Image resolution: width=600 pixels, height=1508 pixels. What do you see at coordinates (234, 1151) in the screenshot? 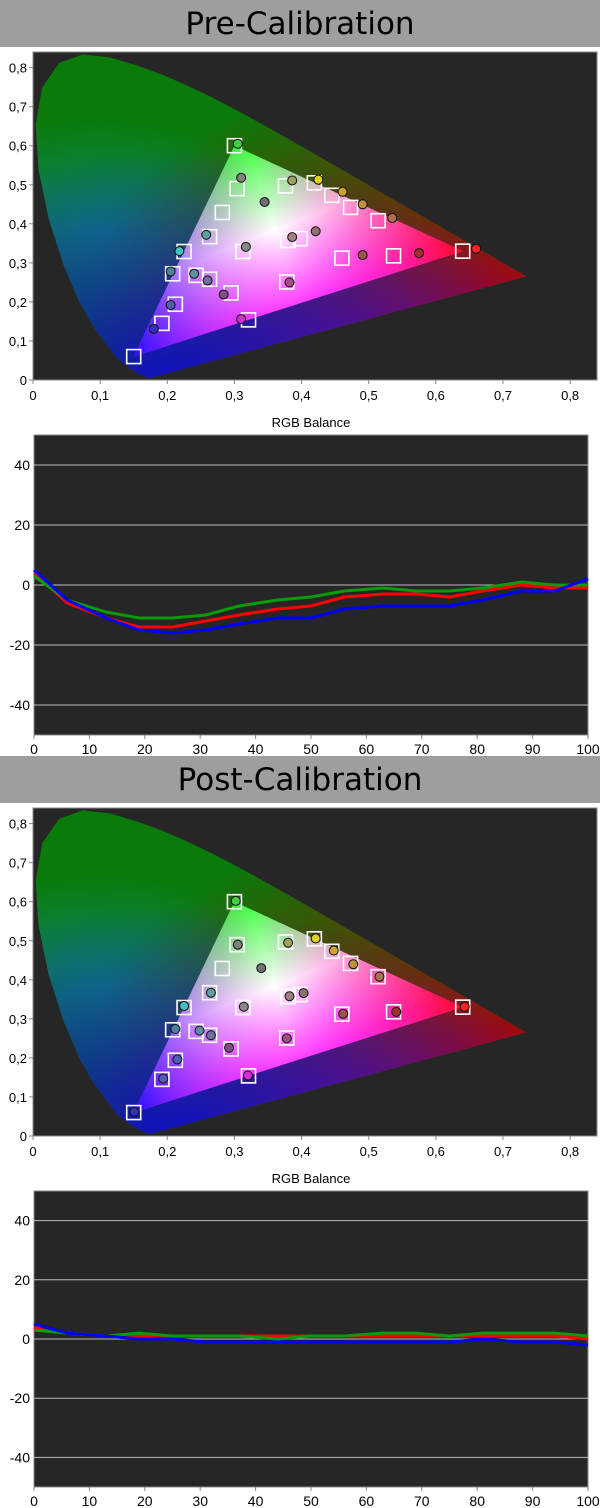
I see `x-tick-label: 0,3` at bounding box center [234, 1151].